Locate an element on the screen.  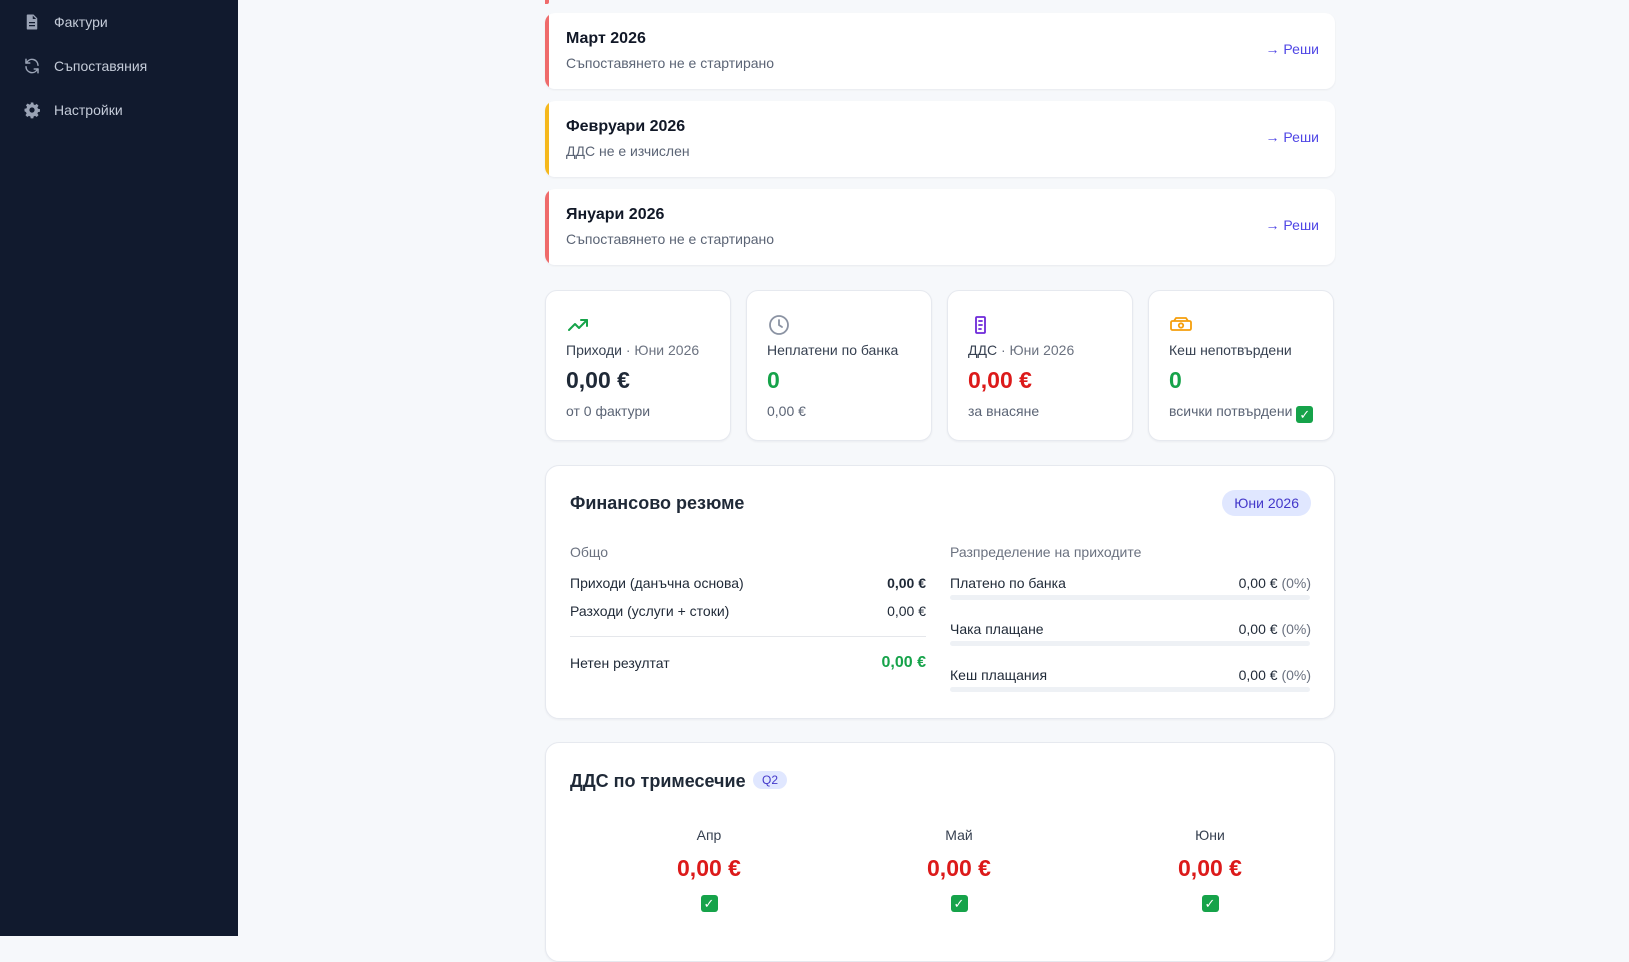
net-label: Нетен резултат is located at coordinates (620, 663).